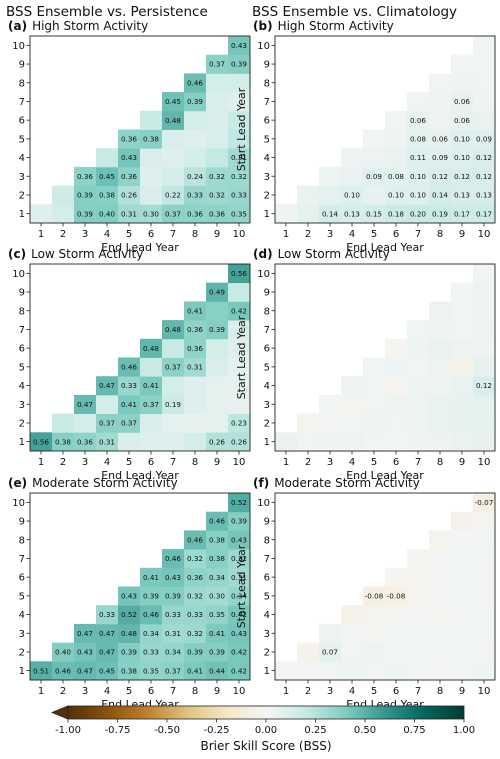  I want to click on column-title-persistence: BSS Ensemble vs. Persistence, so click(107, 12).